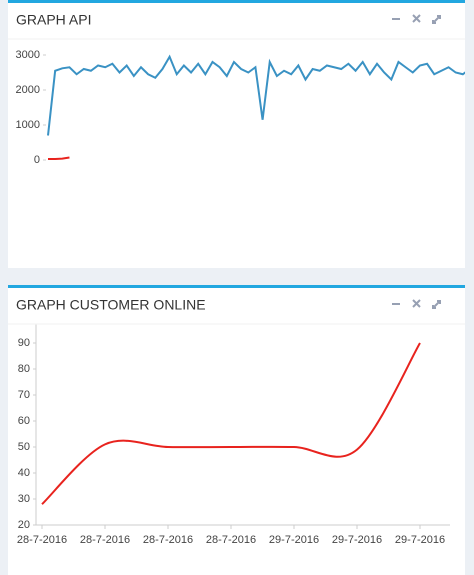  Describe the element at coordinates (24, 343) in the screenshot. I see `y-tick-label: 90` at that location.